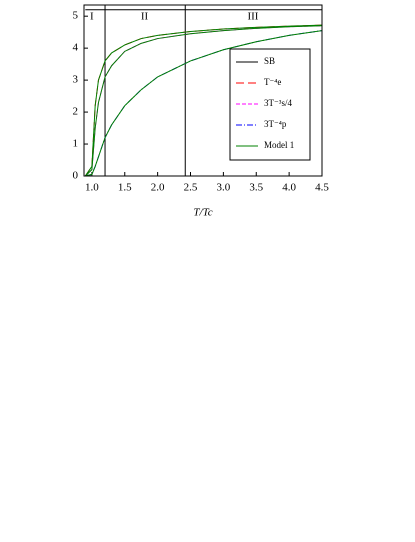 Image resolution: width=415 pixels, height=542 pixels. What do you see at coordinates (92, 188) in the screenshot?
I see `x-tick-label: 1.0` at bounding box center [92, 188].